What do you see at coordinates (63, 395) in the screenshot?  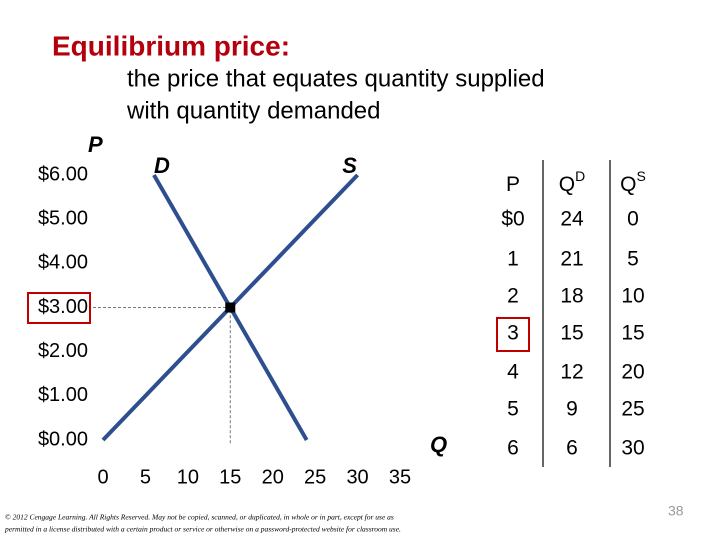 I see `y-tick-label: $1.00` at bounding box center [63, 395].